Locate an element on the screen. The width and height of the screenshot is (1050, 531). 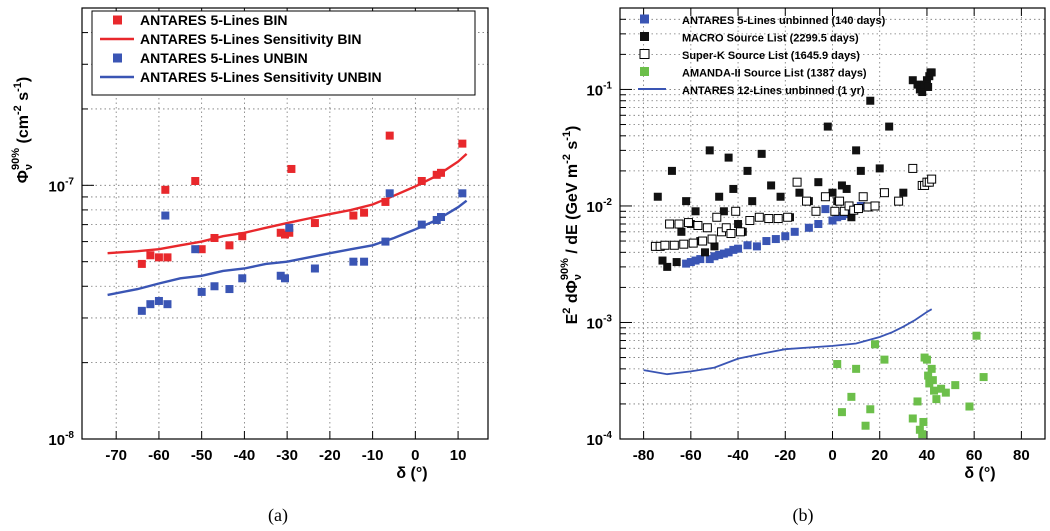
y-axis-label-b-sup: 90% is located at coordinates (565, 269).